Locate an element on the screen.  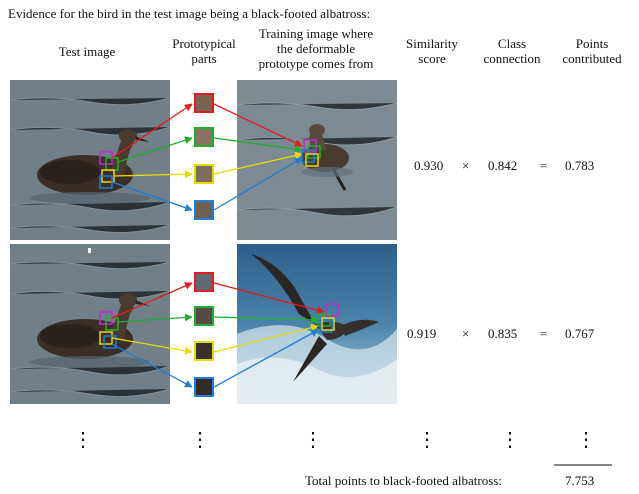
times-sign-row1: × is located at coordinates (466, 165).